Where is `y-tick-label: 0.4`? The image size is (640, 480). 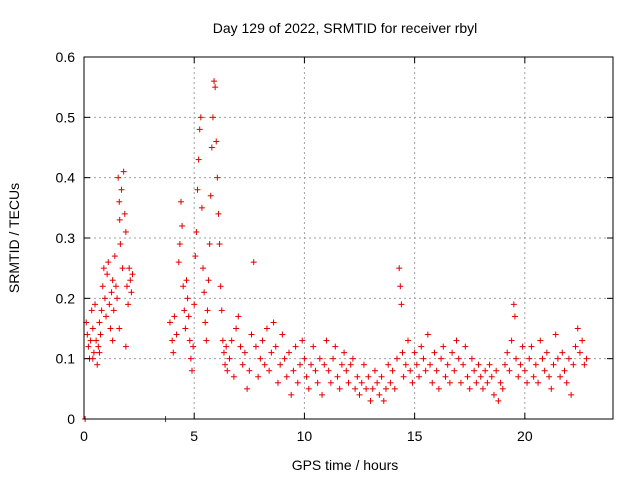 y-tick-label: 0.4 is located at coordinates (66, 178).